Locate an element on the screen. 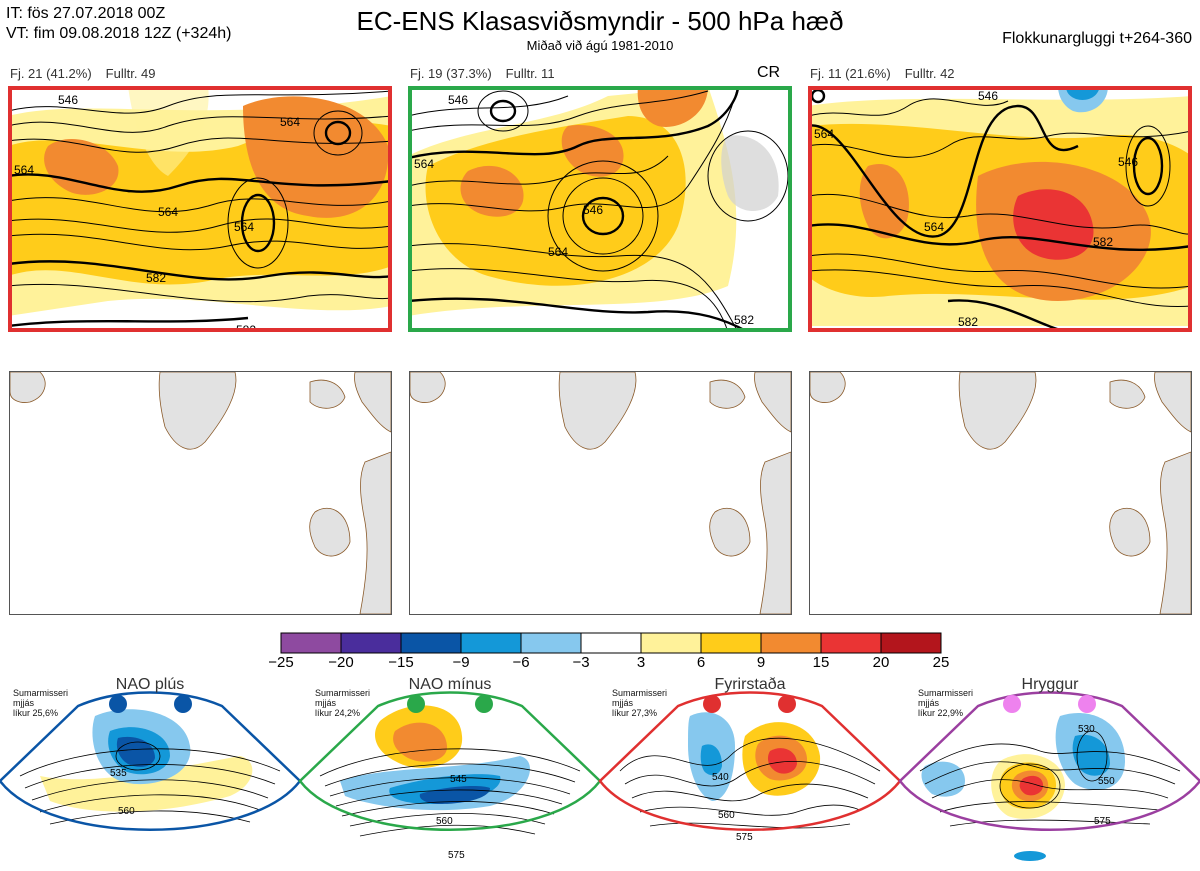 This screenshot has height=871, width=1200. panel-2-label: Fj. 19 (37.3%) Fulltr. 11 is located at coordinates (489, 73).